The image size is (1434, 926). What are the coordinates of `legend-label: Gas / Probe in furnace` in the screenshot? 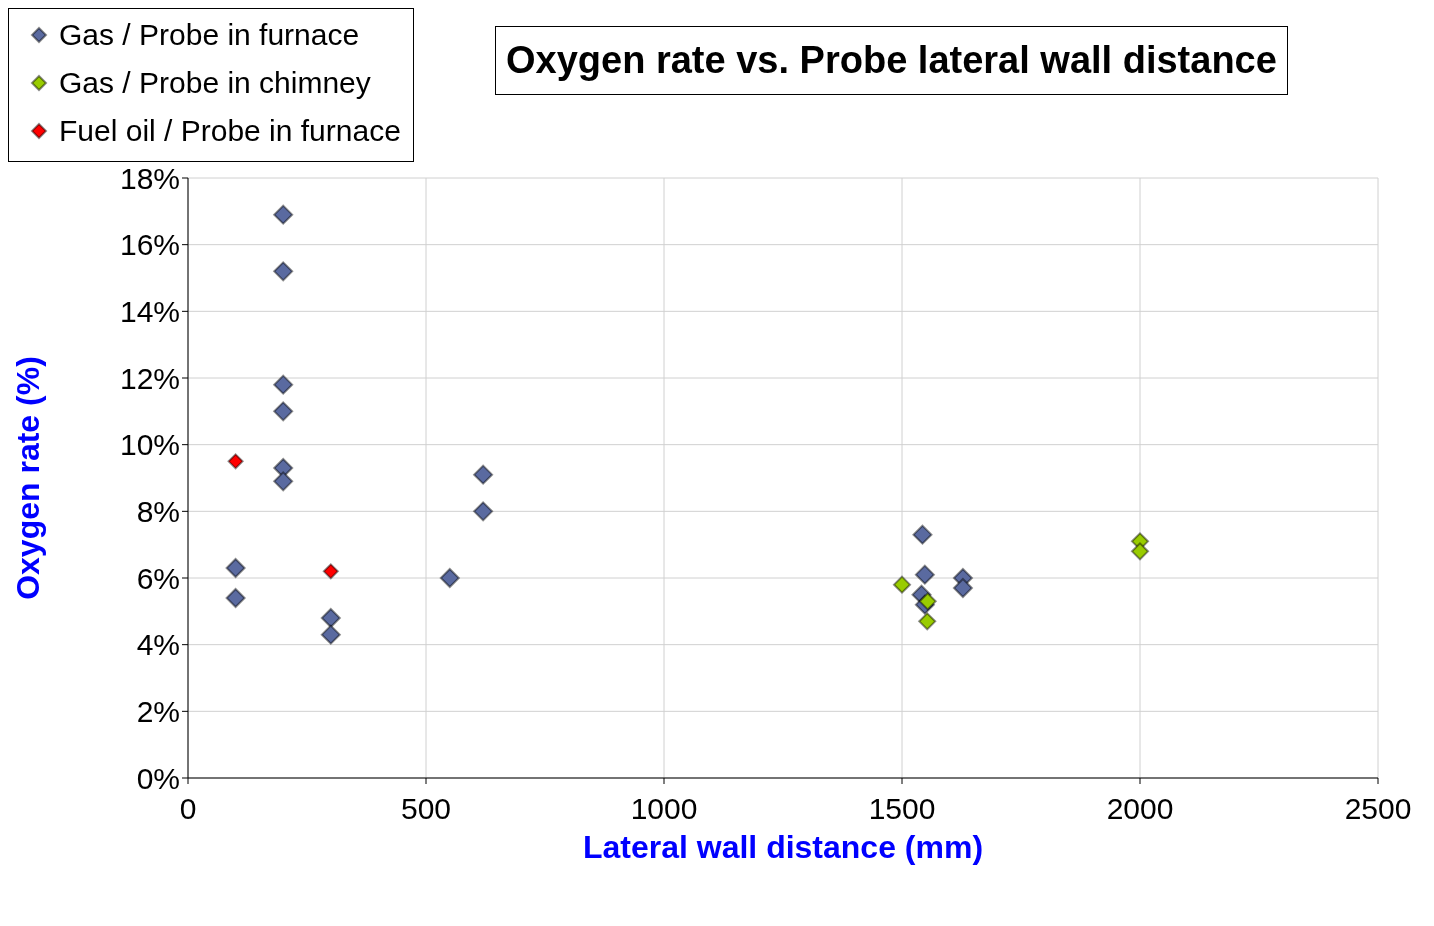 It's located at (209, 35).